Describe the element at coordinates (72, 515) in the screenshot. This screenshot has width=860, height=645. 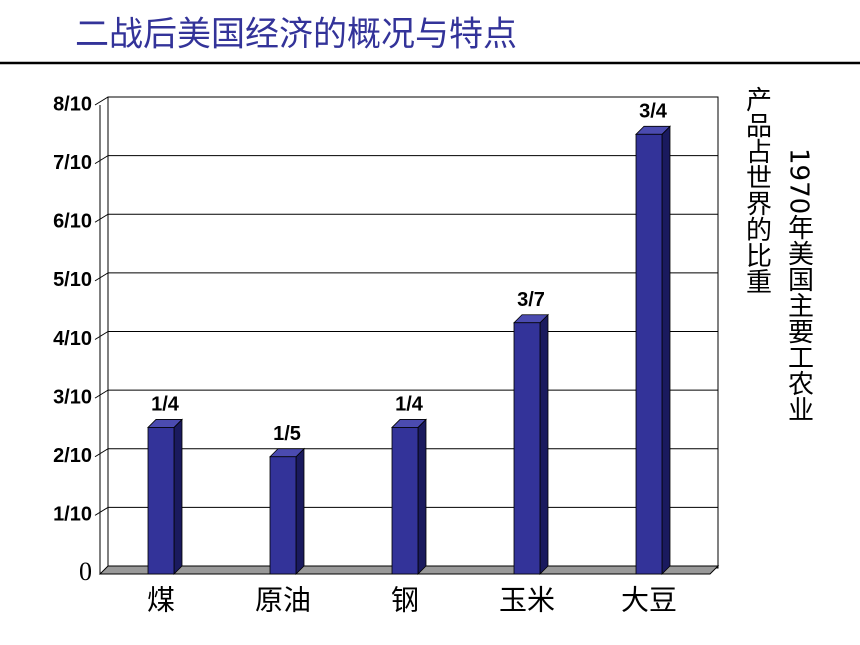
I see `y-tick-label: 1/10` at that location.